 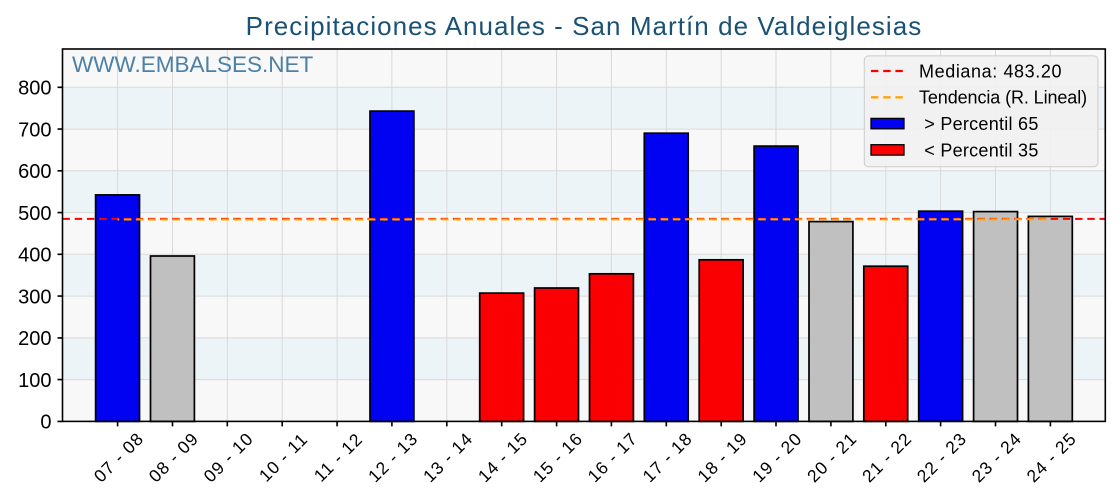 What do you see at coordinates (34, 172) in the screenshot?
I see `svg-text: 600` at bounding box center [34, 172].